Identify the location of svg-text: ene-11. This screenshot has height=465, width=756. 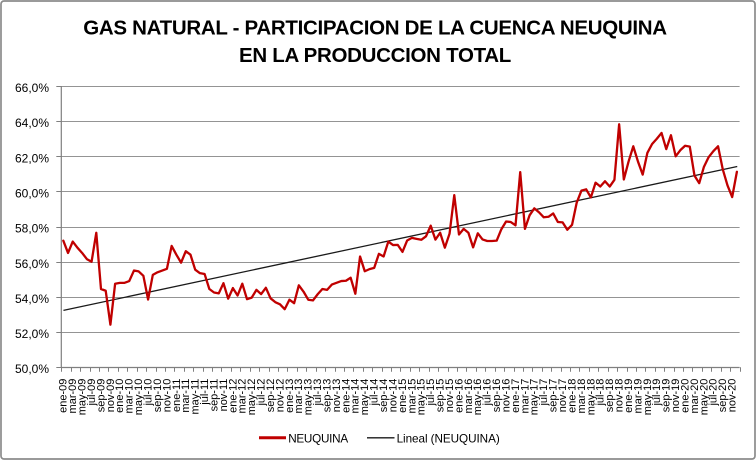
(177, 395).